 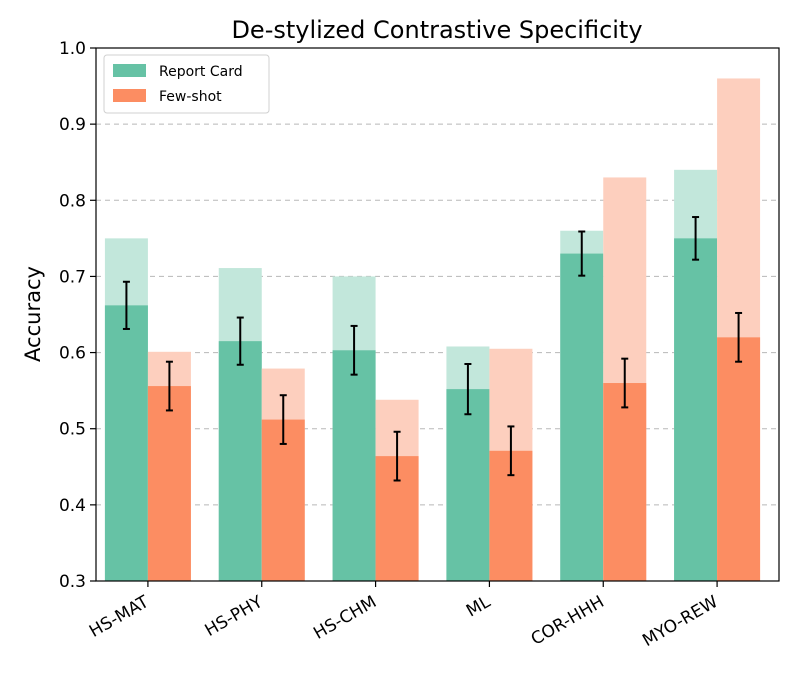 What do you see at coordinates (72, 582) in the screenshot?
I see `y-tick-label: 0.3` at bounding box center [72, 582].